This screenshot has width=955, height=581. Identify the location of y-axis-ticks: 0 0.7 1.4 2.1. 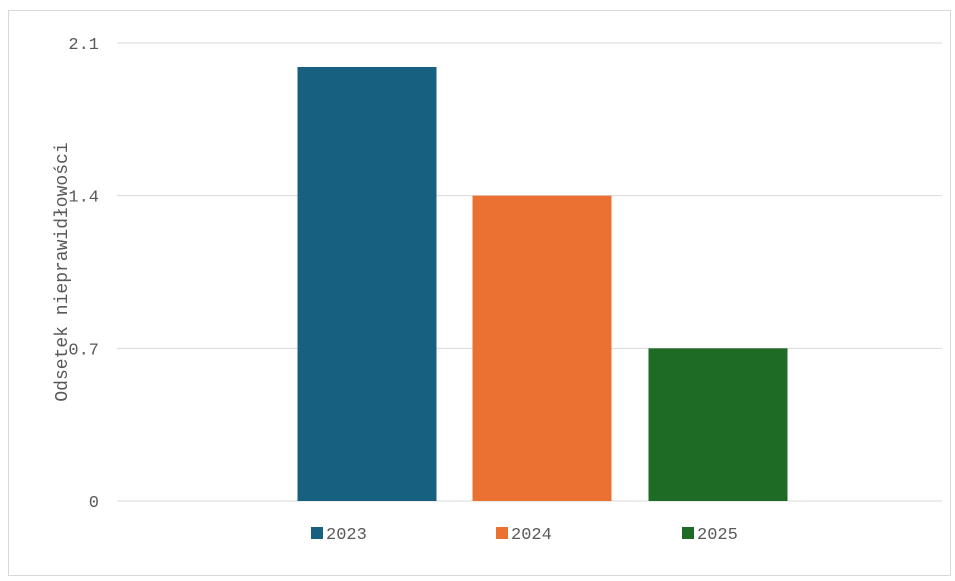
(83, 274).